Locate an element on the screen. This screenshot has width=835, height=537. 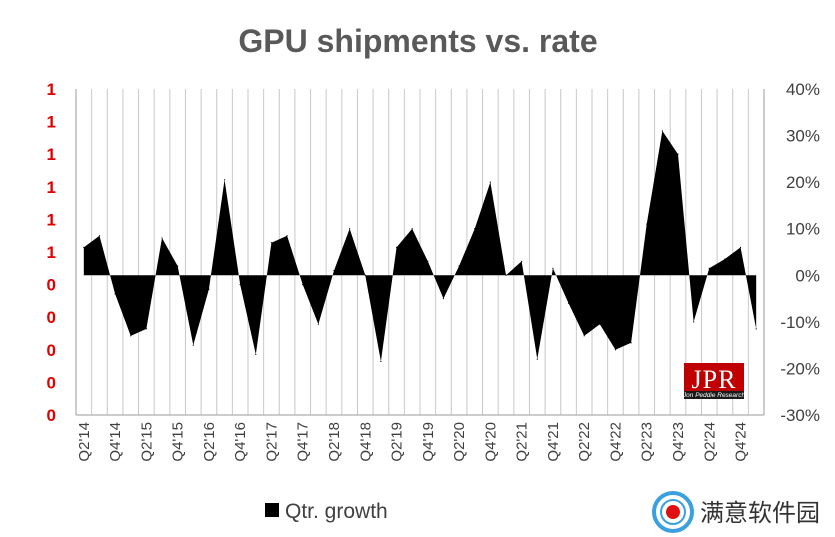
x-tick-label: Q4'17 is located at coordinates (303, 442).